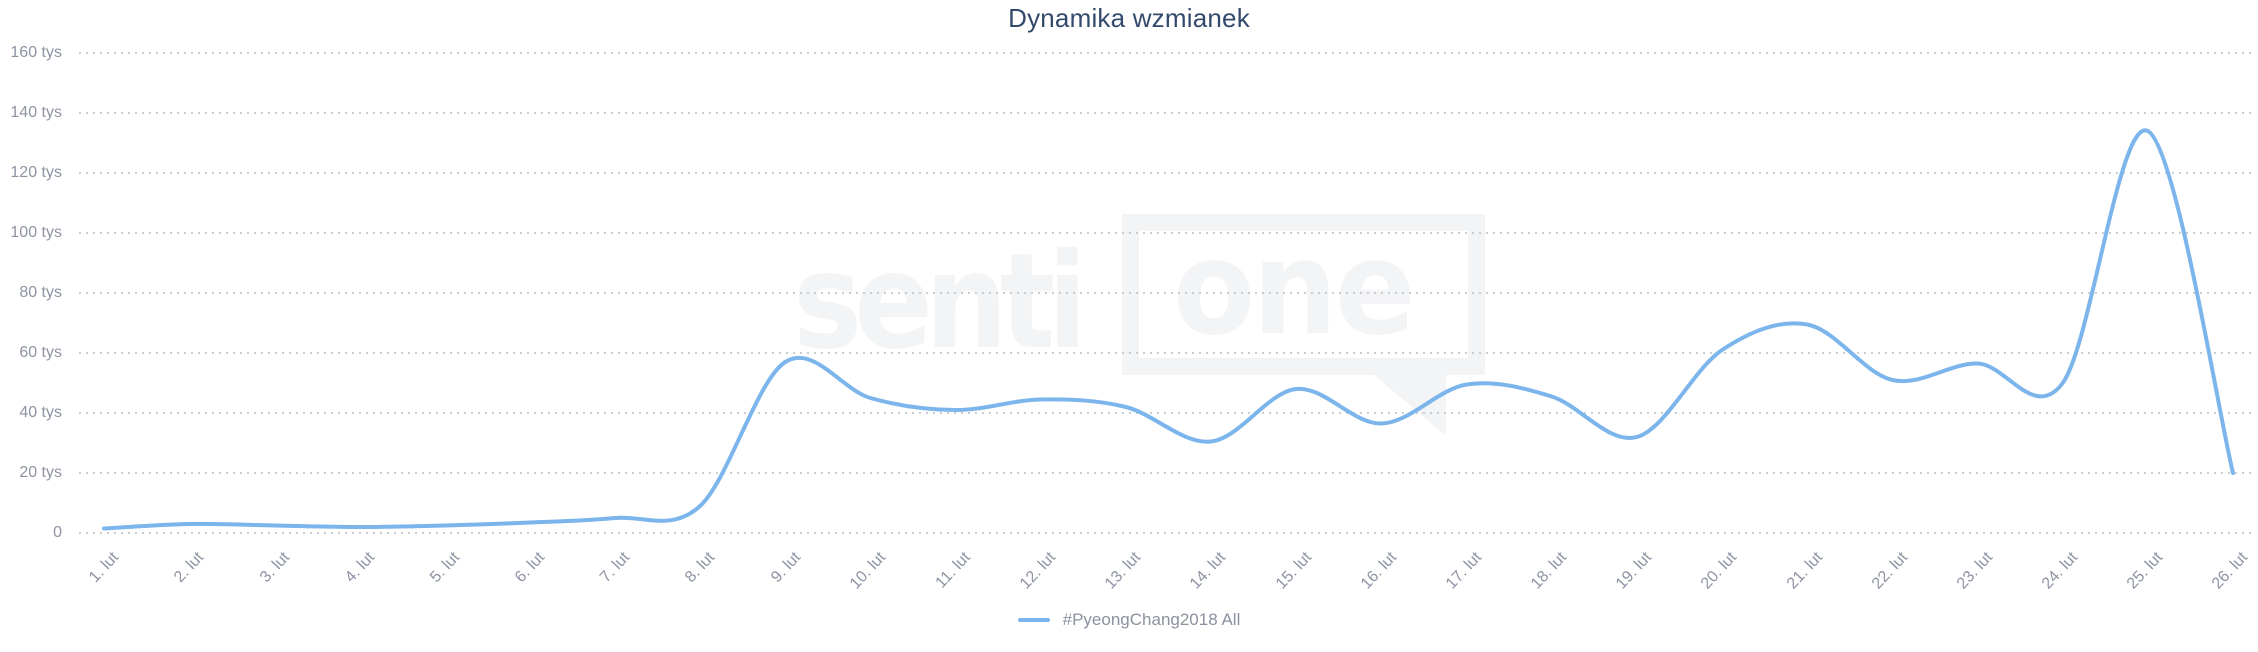 This screenshot has width=2258, height=652. What do you see at coordinates (36, 232) in the screenshot?
I see `y-axis-tick-label: 100 tys` at bounding box center [36, 232].